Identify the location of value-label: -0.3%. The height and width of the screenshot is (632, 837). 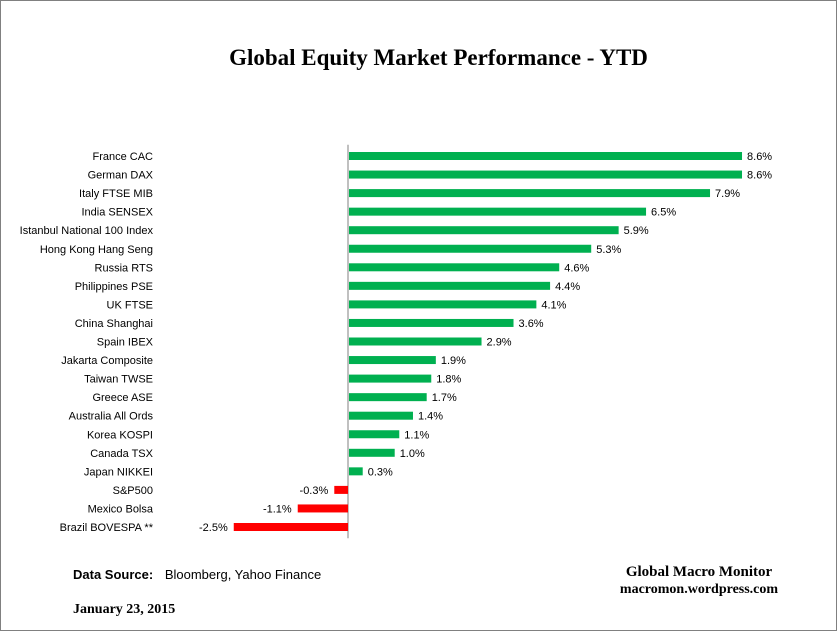
(314, 491).